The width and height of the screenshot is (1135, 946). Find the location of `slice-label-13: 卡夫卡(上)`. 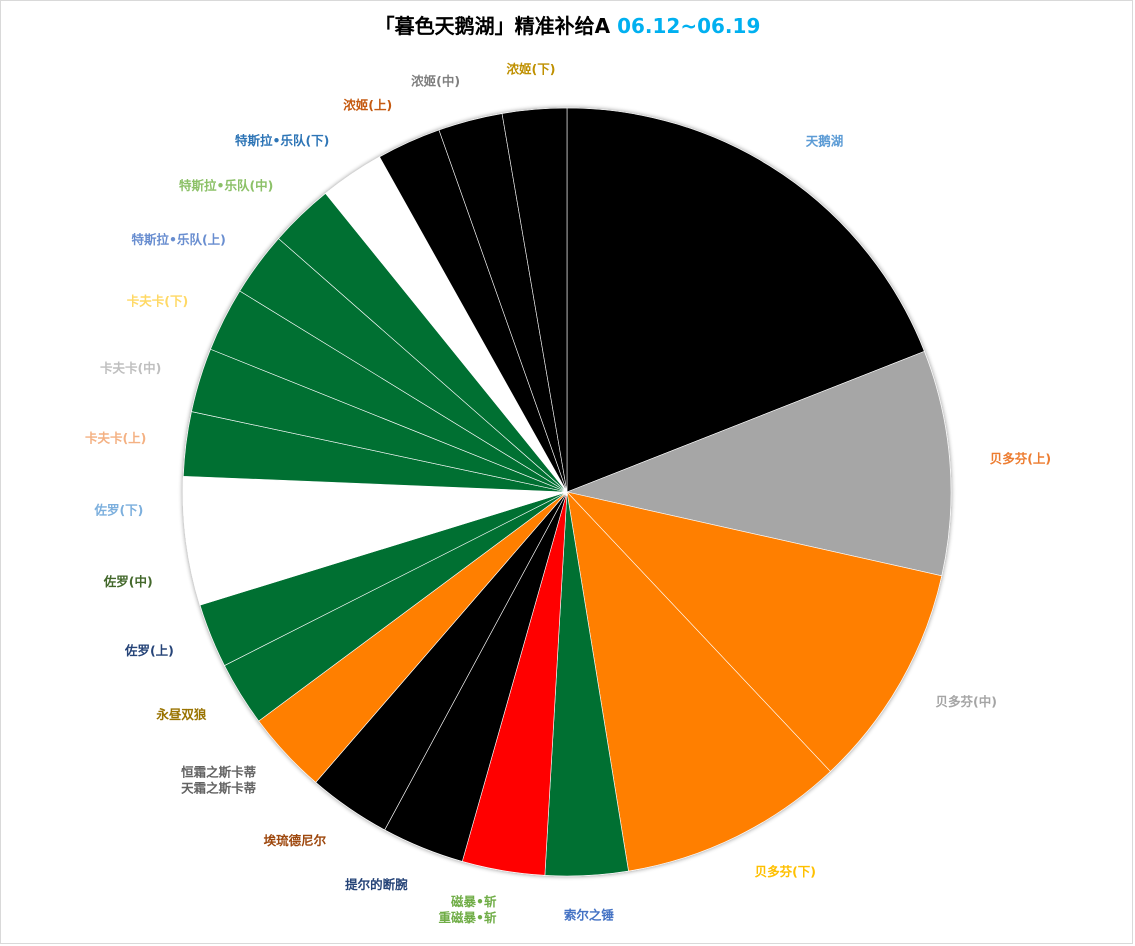

slice-label-13: 卡夫卡(上) is located at coordinates (115, 438).